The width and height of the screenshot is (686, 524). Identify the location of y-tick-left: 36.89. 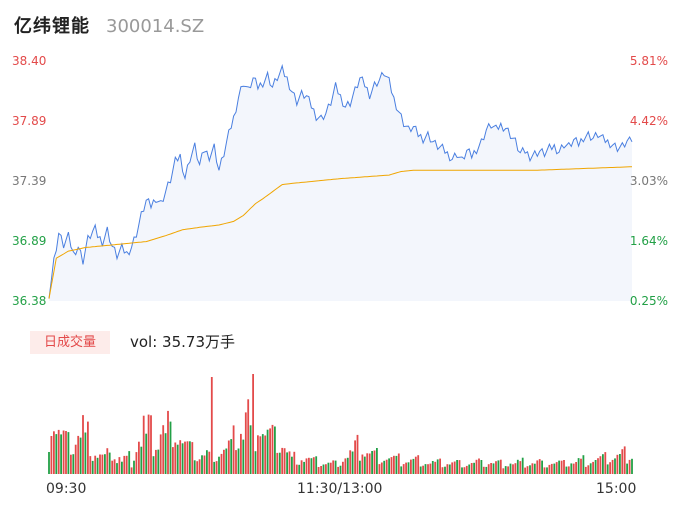
(29, 241).